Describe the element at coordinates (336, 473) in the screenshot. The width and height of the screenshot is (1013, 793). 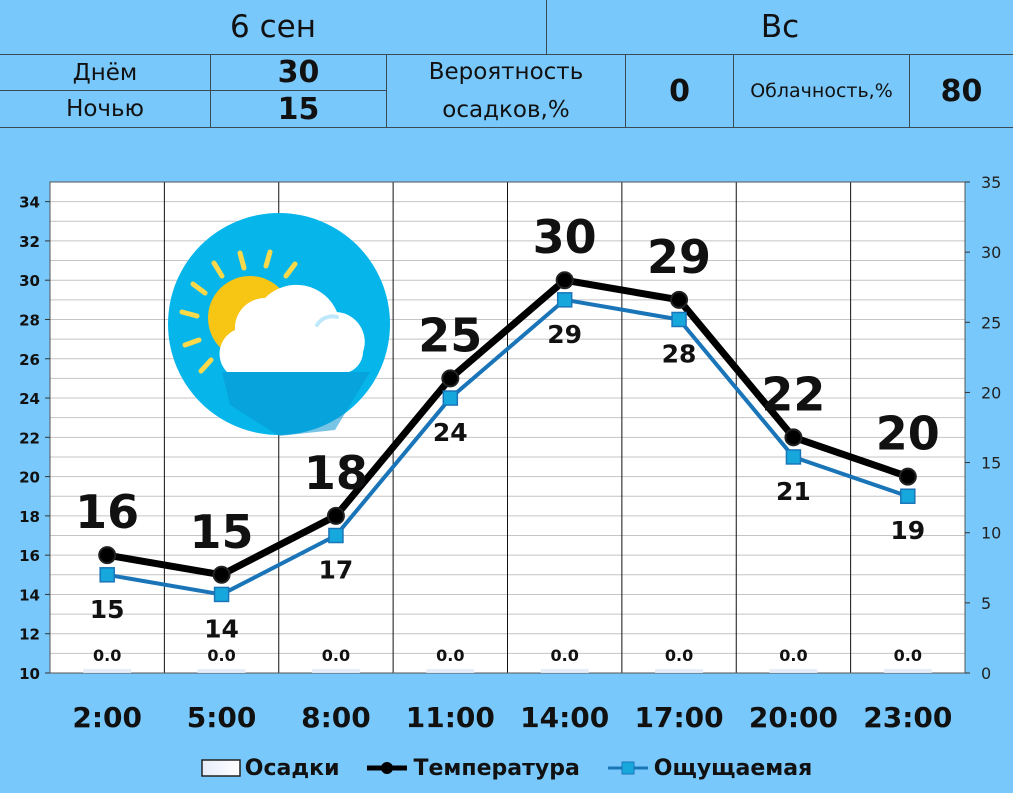
I see `temperature-data-label: 18` at that location.